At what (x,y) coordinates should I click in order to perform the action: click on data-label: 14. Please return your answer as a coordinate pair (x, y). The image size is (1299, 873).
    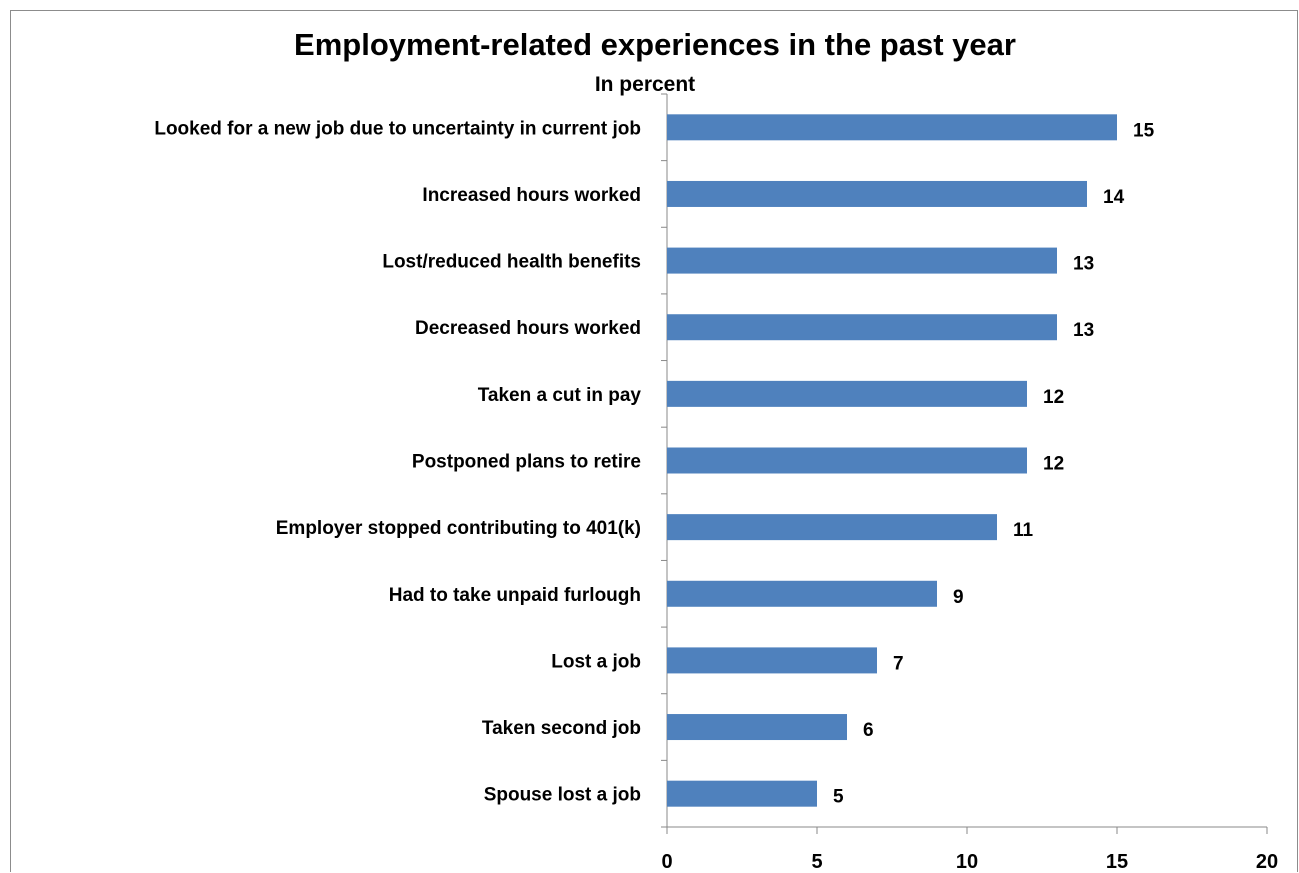
    Looking at the image, I should click on (1114, 197).